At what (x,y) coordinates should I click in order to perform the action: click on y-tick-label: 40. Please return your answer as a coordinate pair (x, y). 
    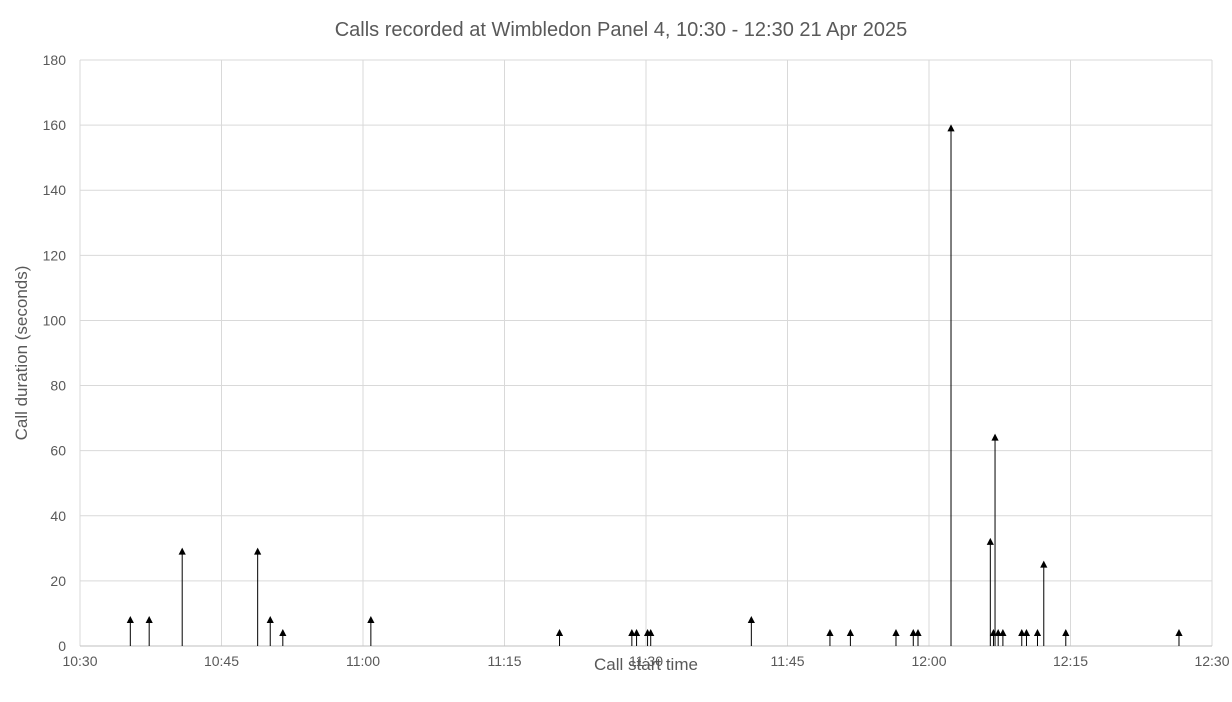
    Looking at the image, I should click on (58, 516).